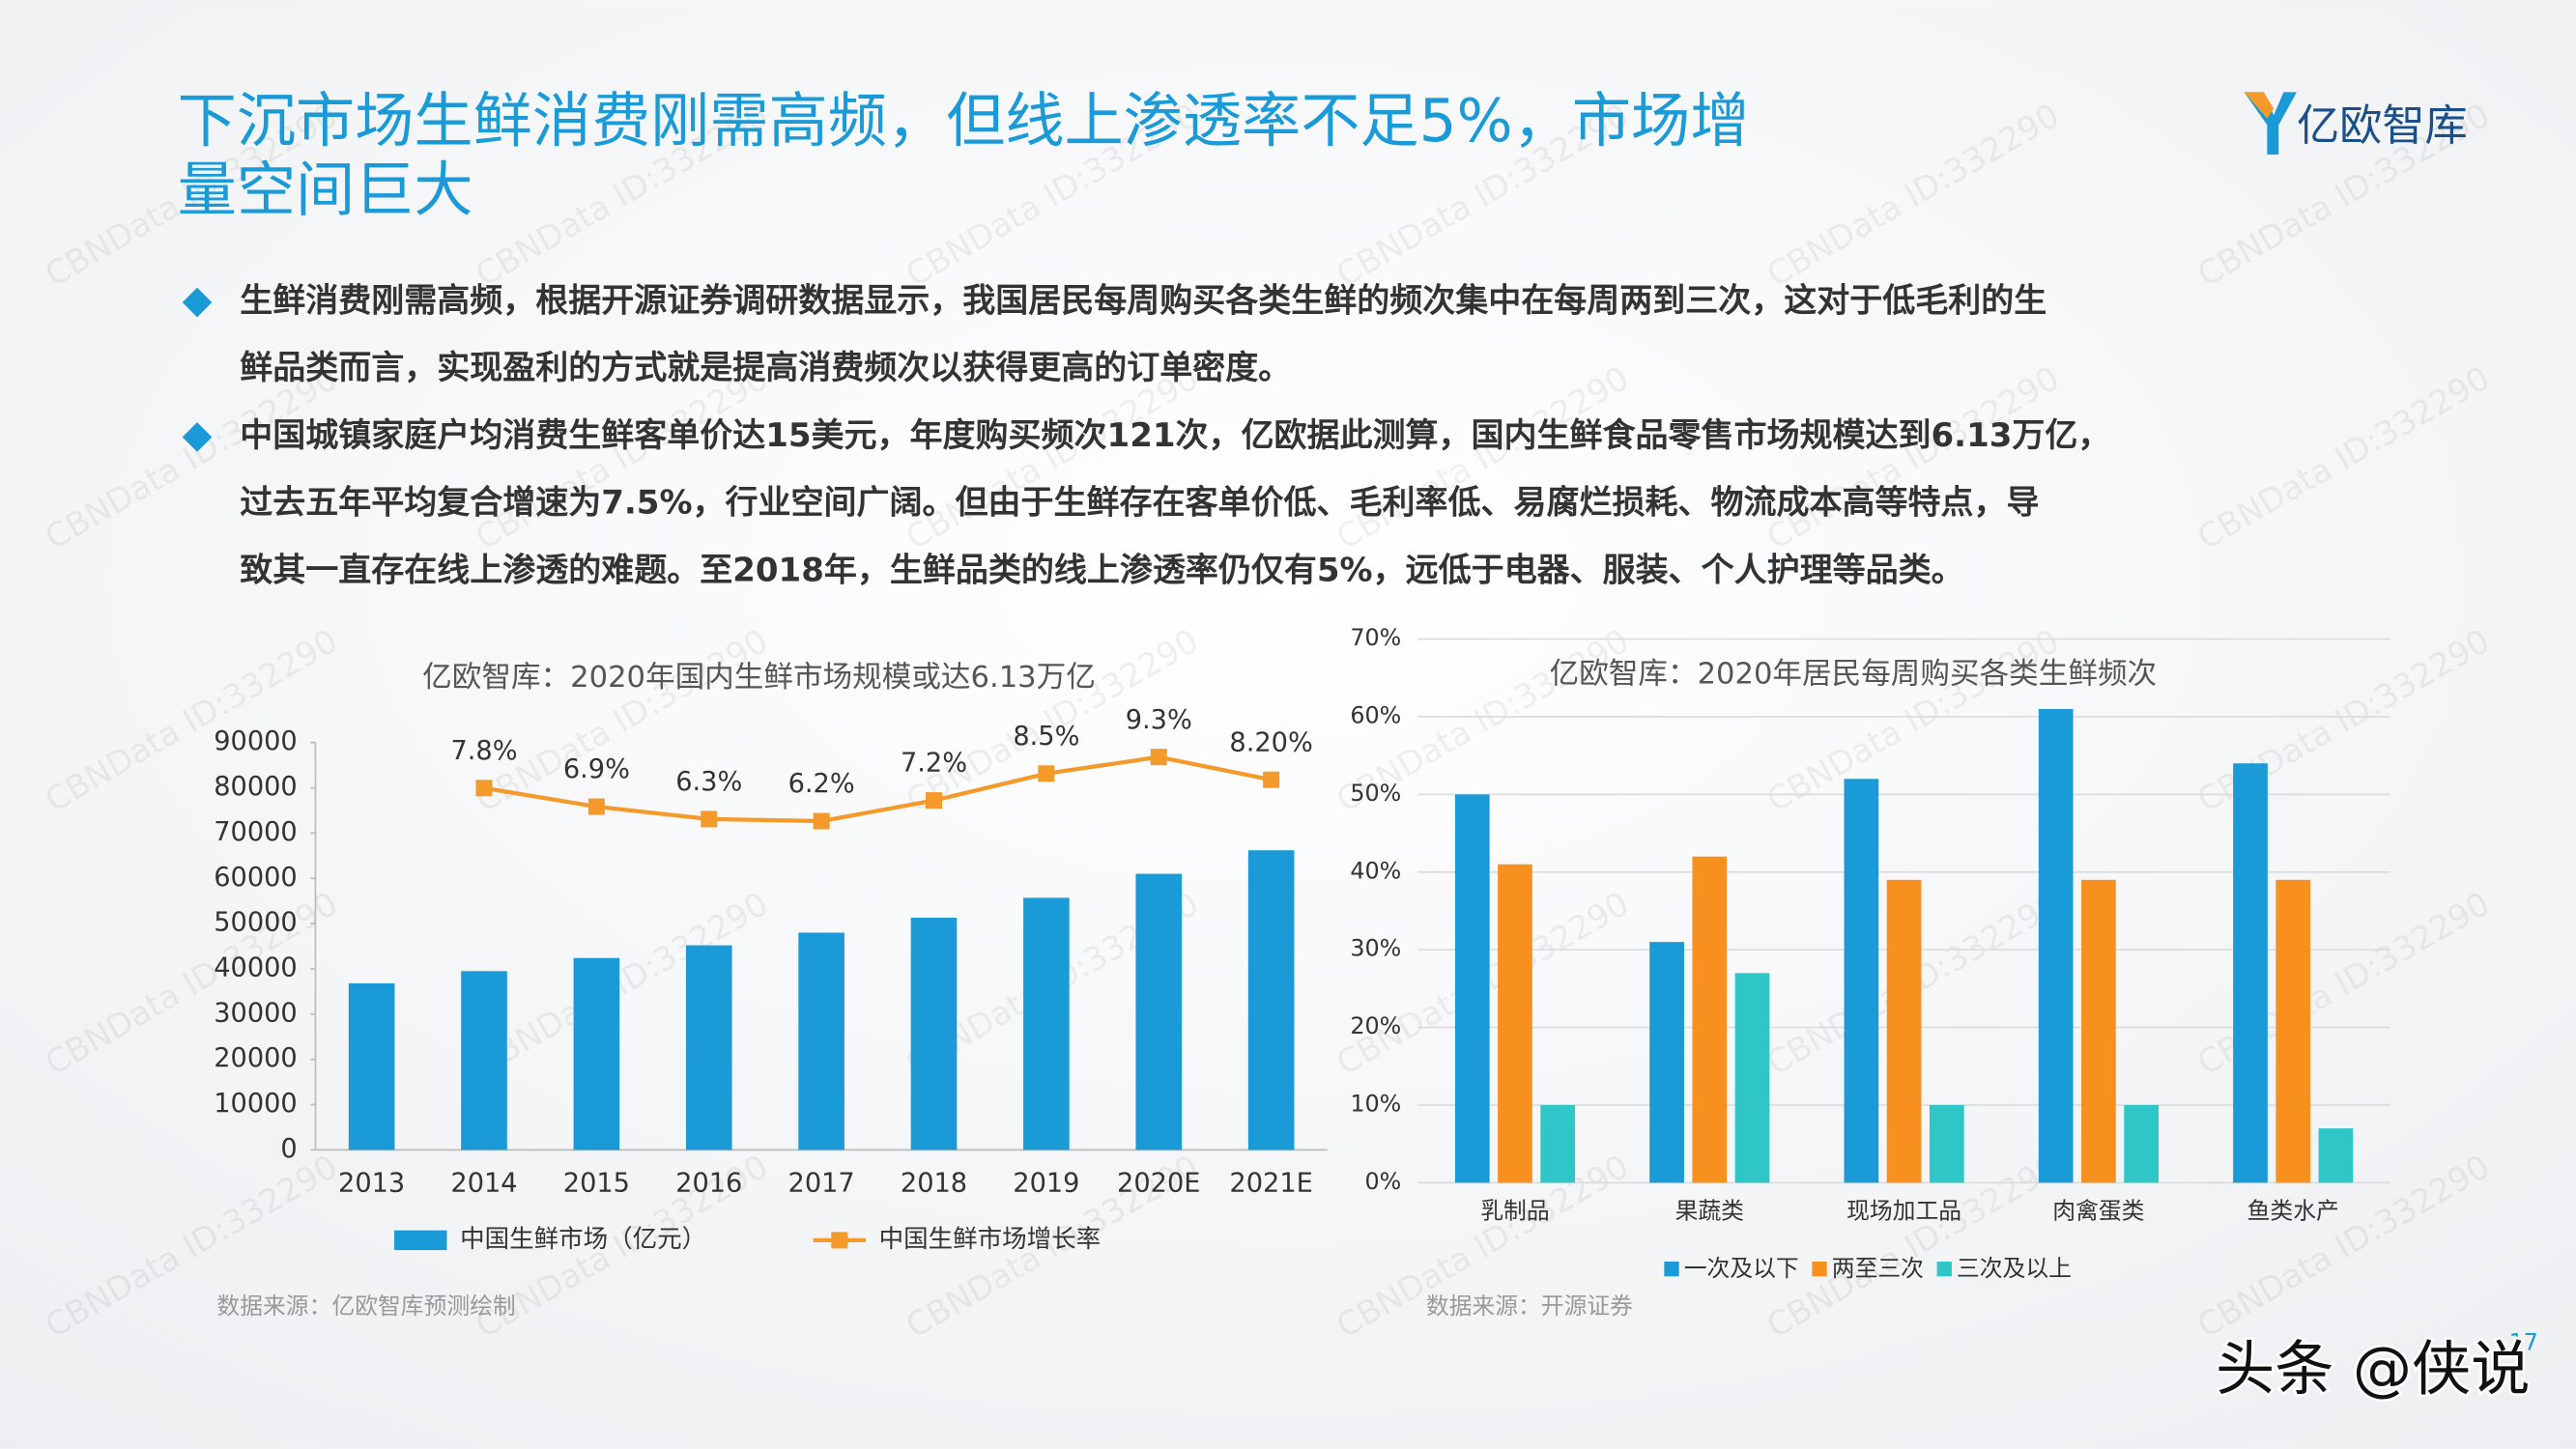 Image resolution: width=2576 pixels, height=1449 pixels. I want to click on x-tick-label: 鱼类水产, so click(2293, 1210).